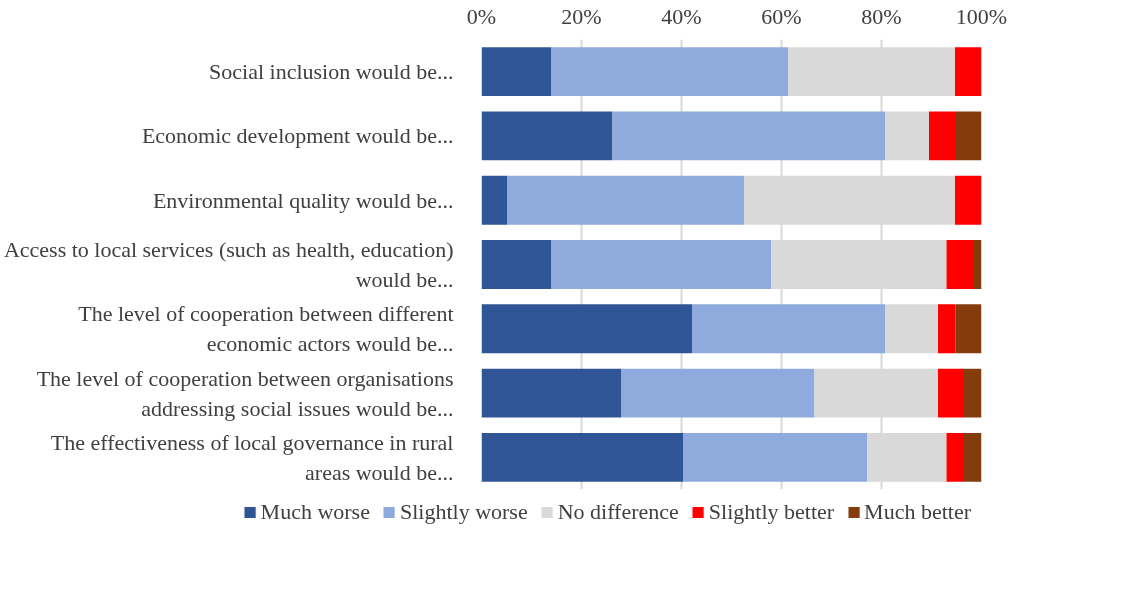 The width and height of the screenshot is (1147, 605). I want to click on x-tick-label: 100%, so click(981, 16).